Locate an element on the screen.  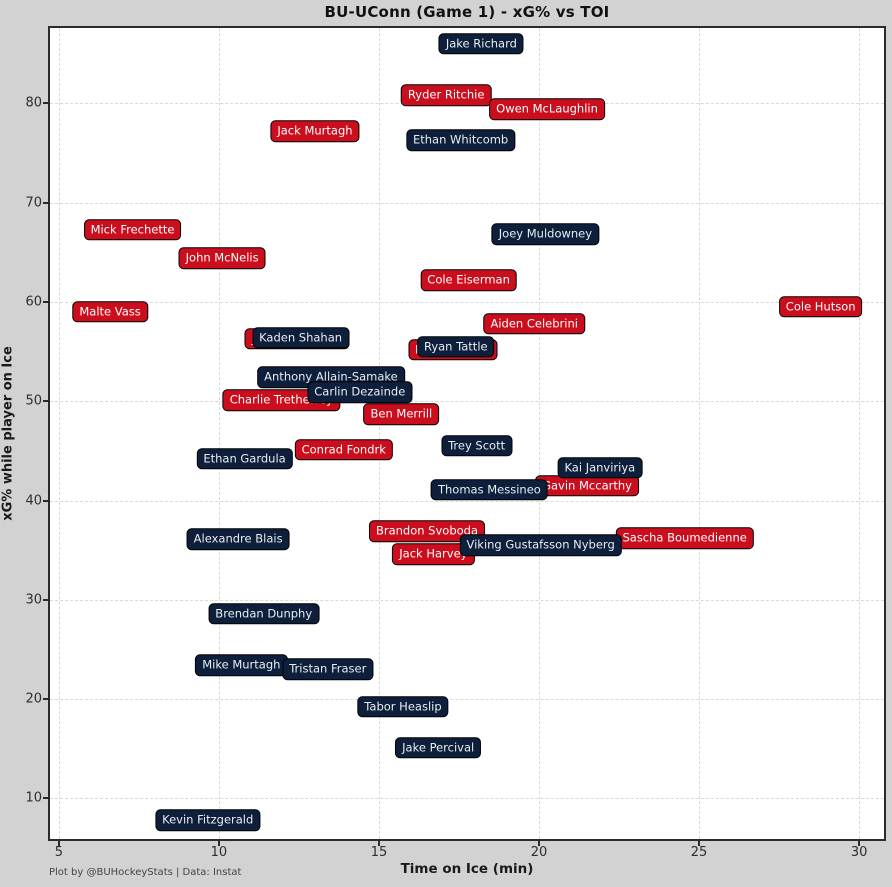
x-axis-label: Time on Ice (min) is located at coordinates (467, 869).